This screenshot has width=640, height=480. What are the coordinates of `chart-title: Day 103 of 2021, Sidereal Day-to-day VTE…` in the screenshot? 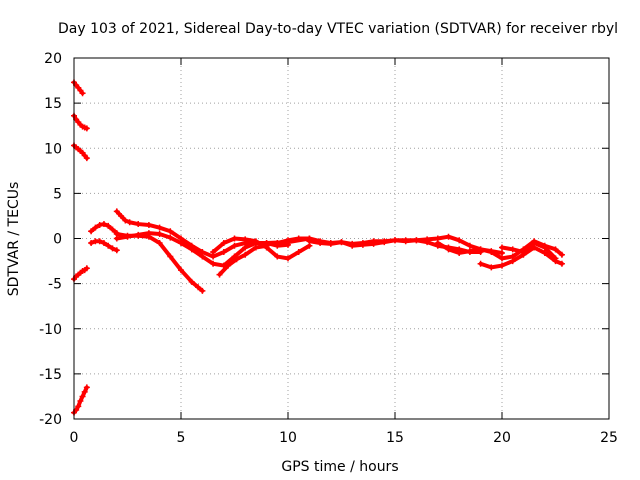 It's located at (338, 29).